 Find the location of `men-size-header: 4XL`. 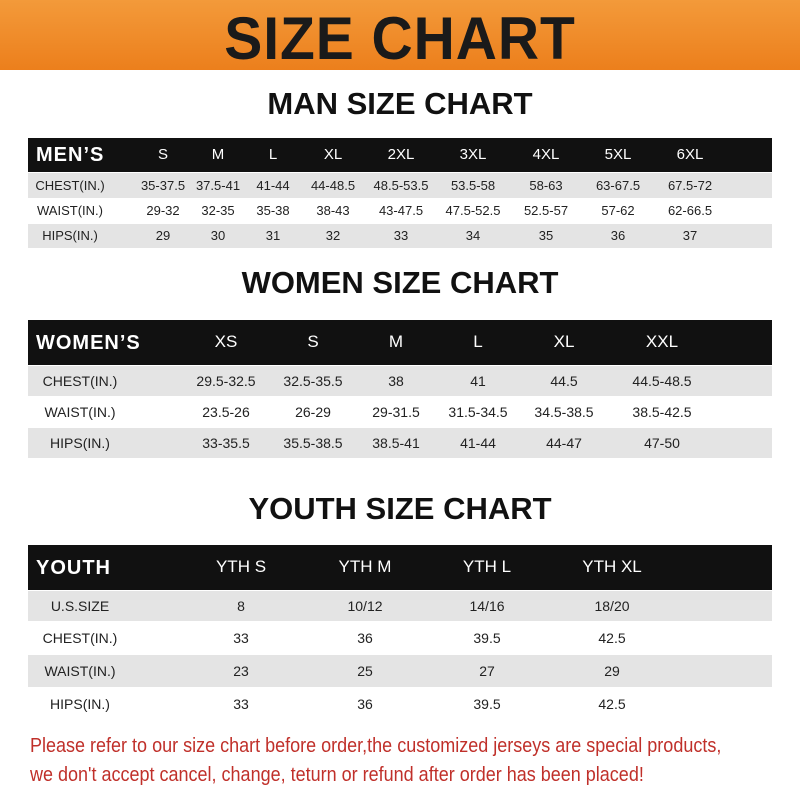

men-size-header: 4XL is located at coordinates (546, 154).